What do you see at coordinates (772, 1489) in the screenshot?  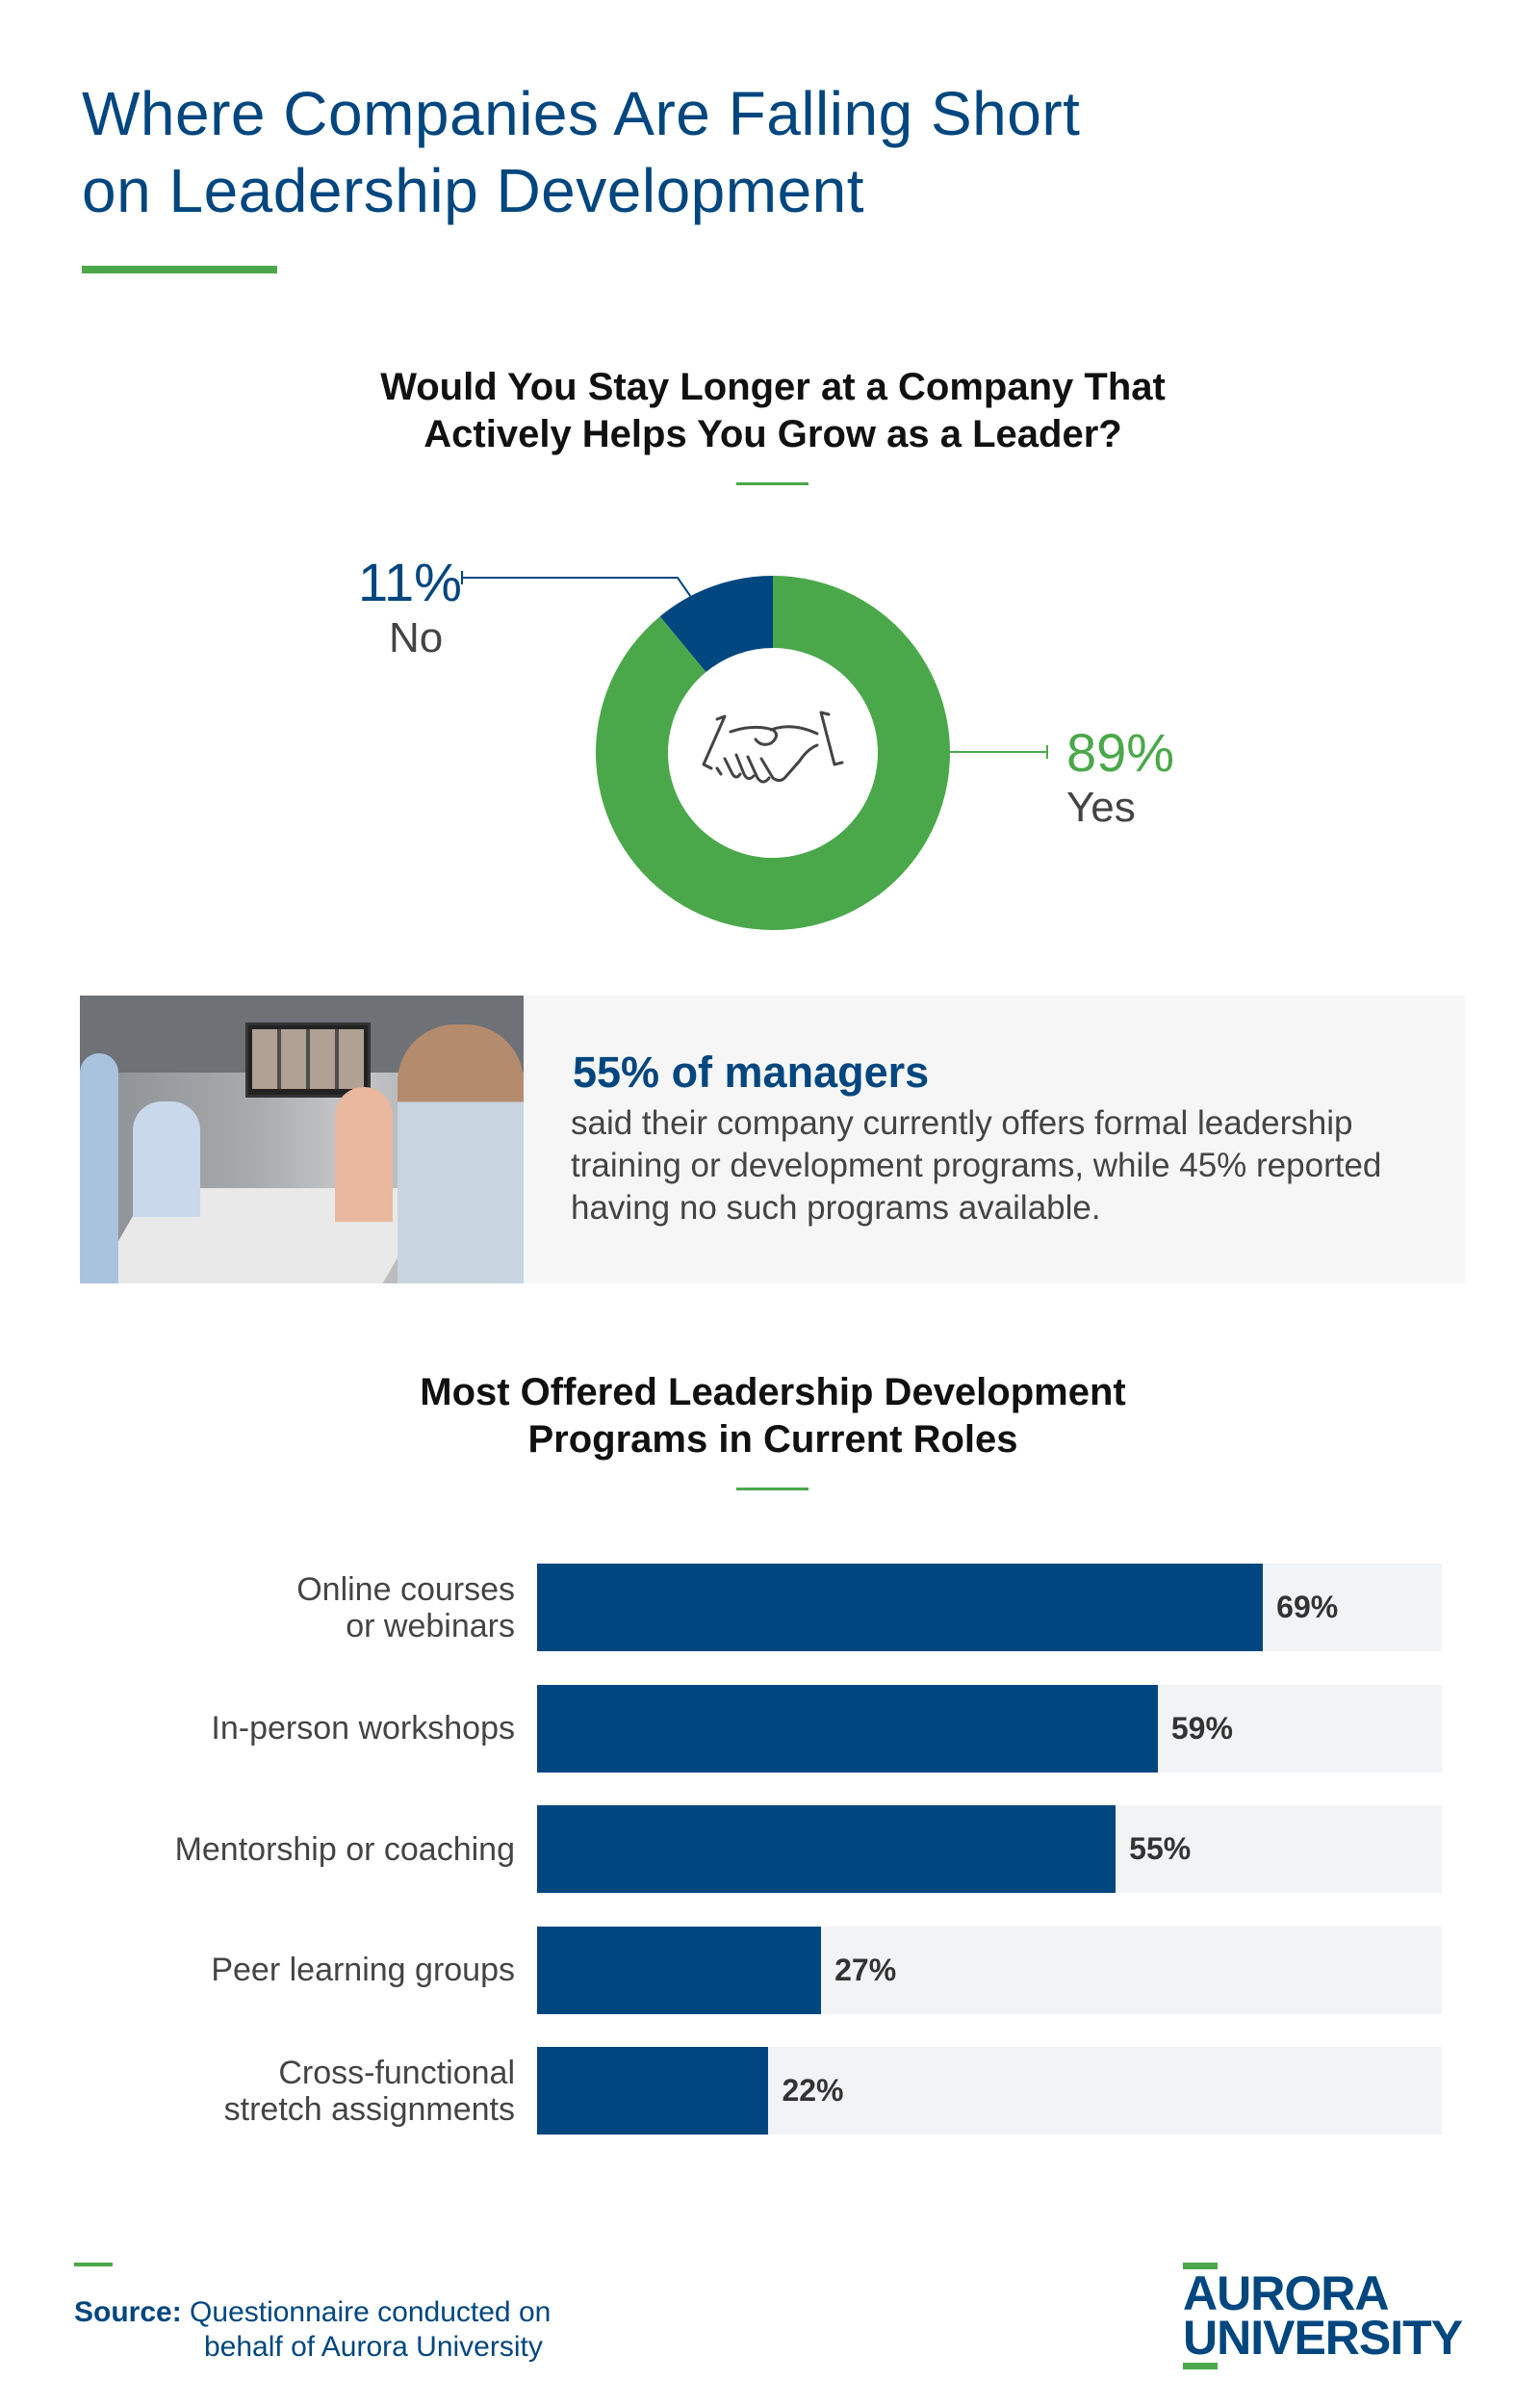 I see `bar-title-divider` at bounding box center [772, 1489].